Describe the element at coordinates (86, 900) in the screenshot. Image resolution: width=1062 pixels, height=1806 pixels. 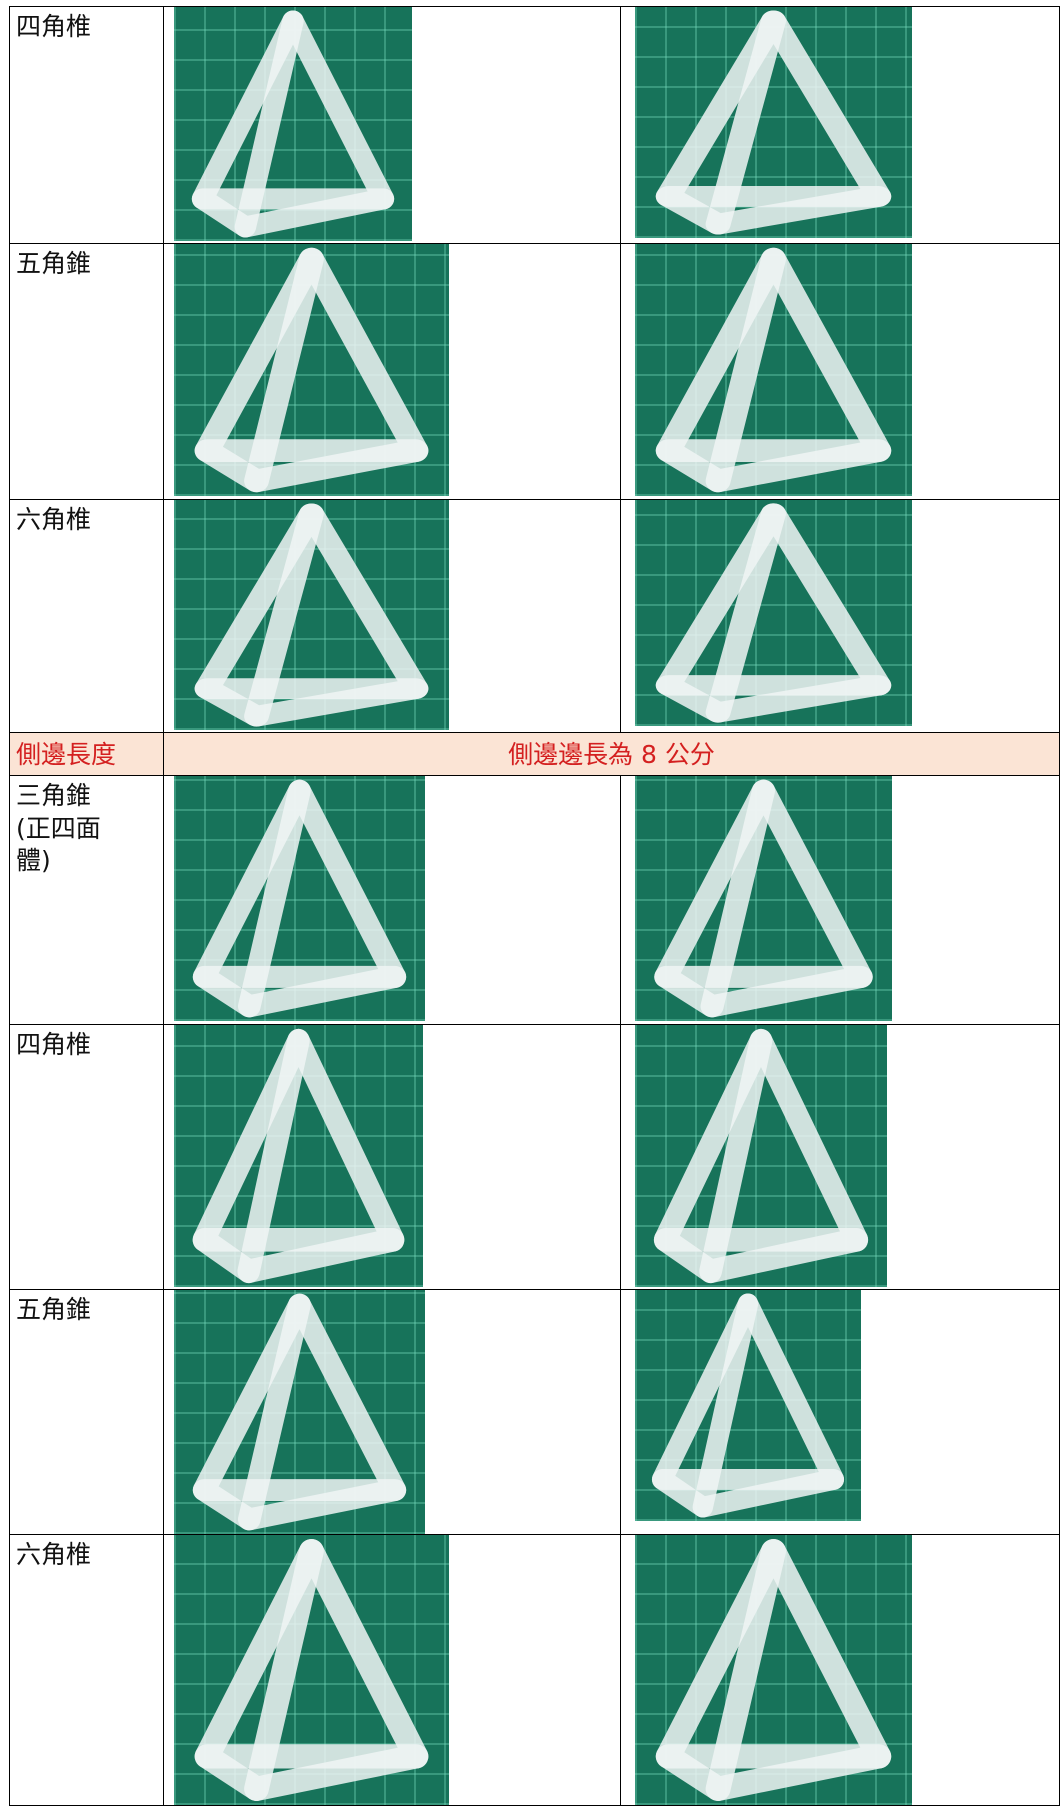
I see `row-label: 三角錐 (正四面 體)` at that location.